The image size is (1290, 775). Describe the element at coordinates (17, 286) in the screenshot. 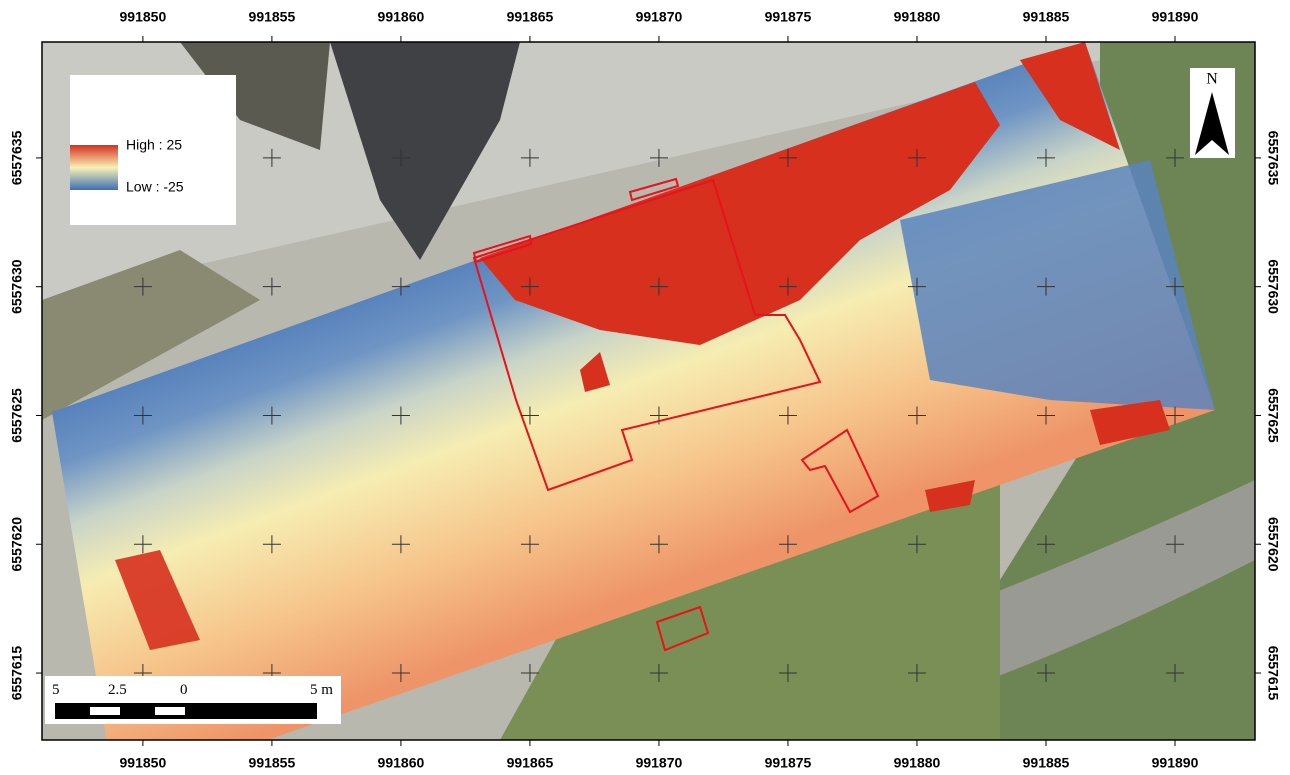

I see `y-tick-label-left: 6557630` at that location.